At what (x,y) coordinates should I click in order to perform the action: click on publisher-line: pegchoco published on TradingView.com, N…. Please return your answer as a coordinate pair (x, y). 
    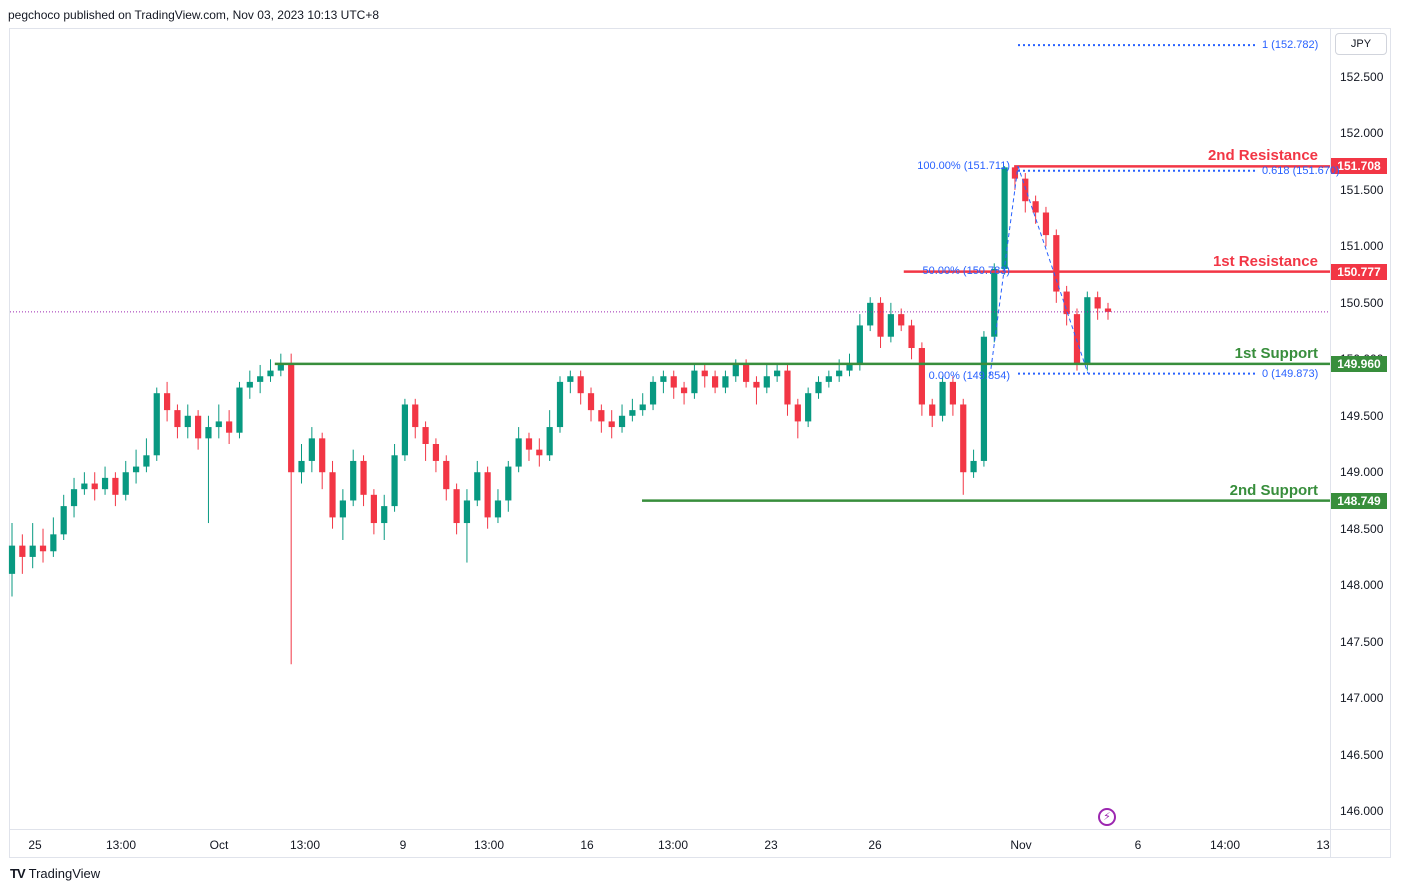
    Looking at the image, I should click on (194, 15).